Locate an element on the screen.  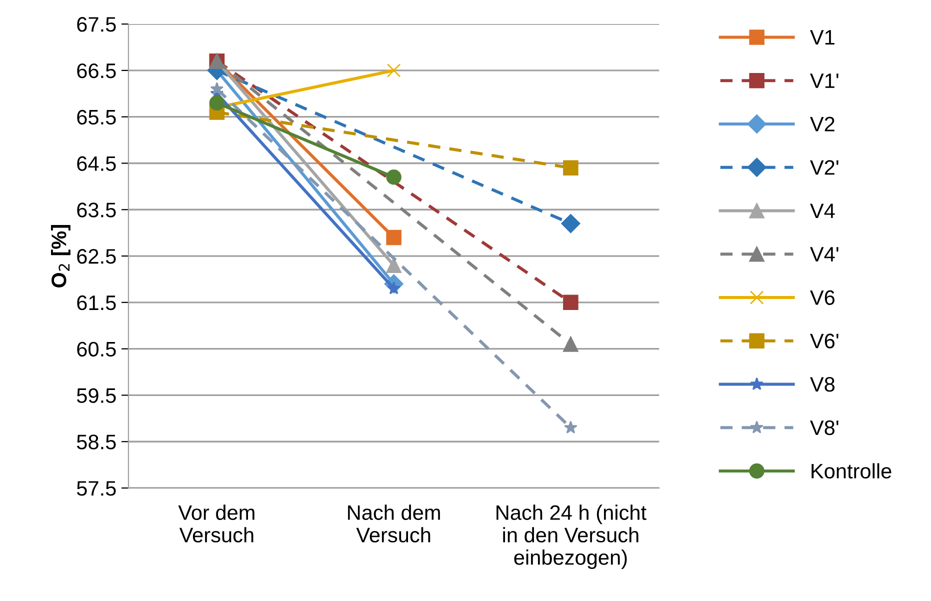
y-tick-label: 60.5 is located at coordinates (96, 349).